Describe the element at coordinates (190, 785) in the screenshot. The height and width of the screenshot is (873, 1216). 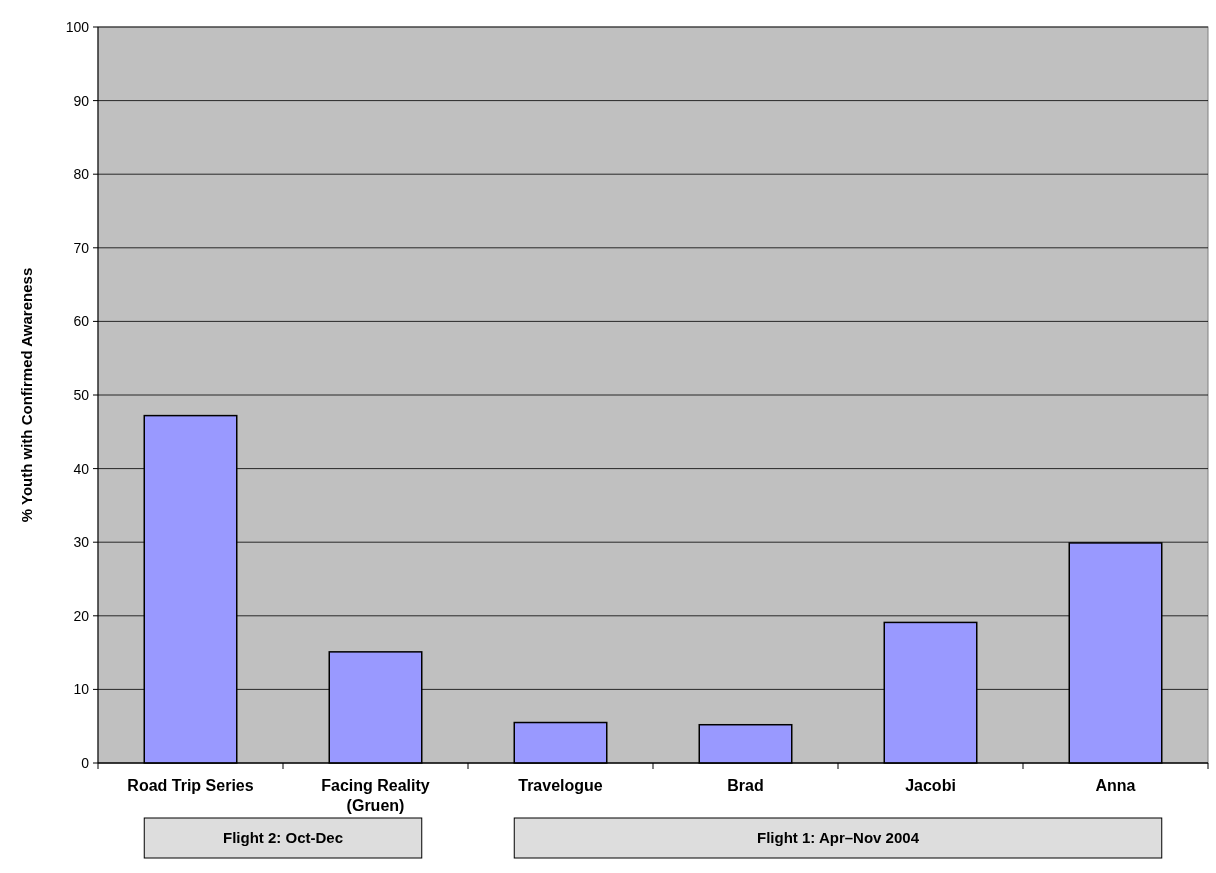
I see `x-tick-label: Road Trip Series` at that location.